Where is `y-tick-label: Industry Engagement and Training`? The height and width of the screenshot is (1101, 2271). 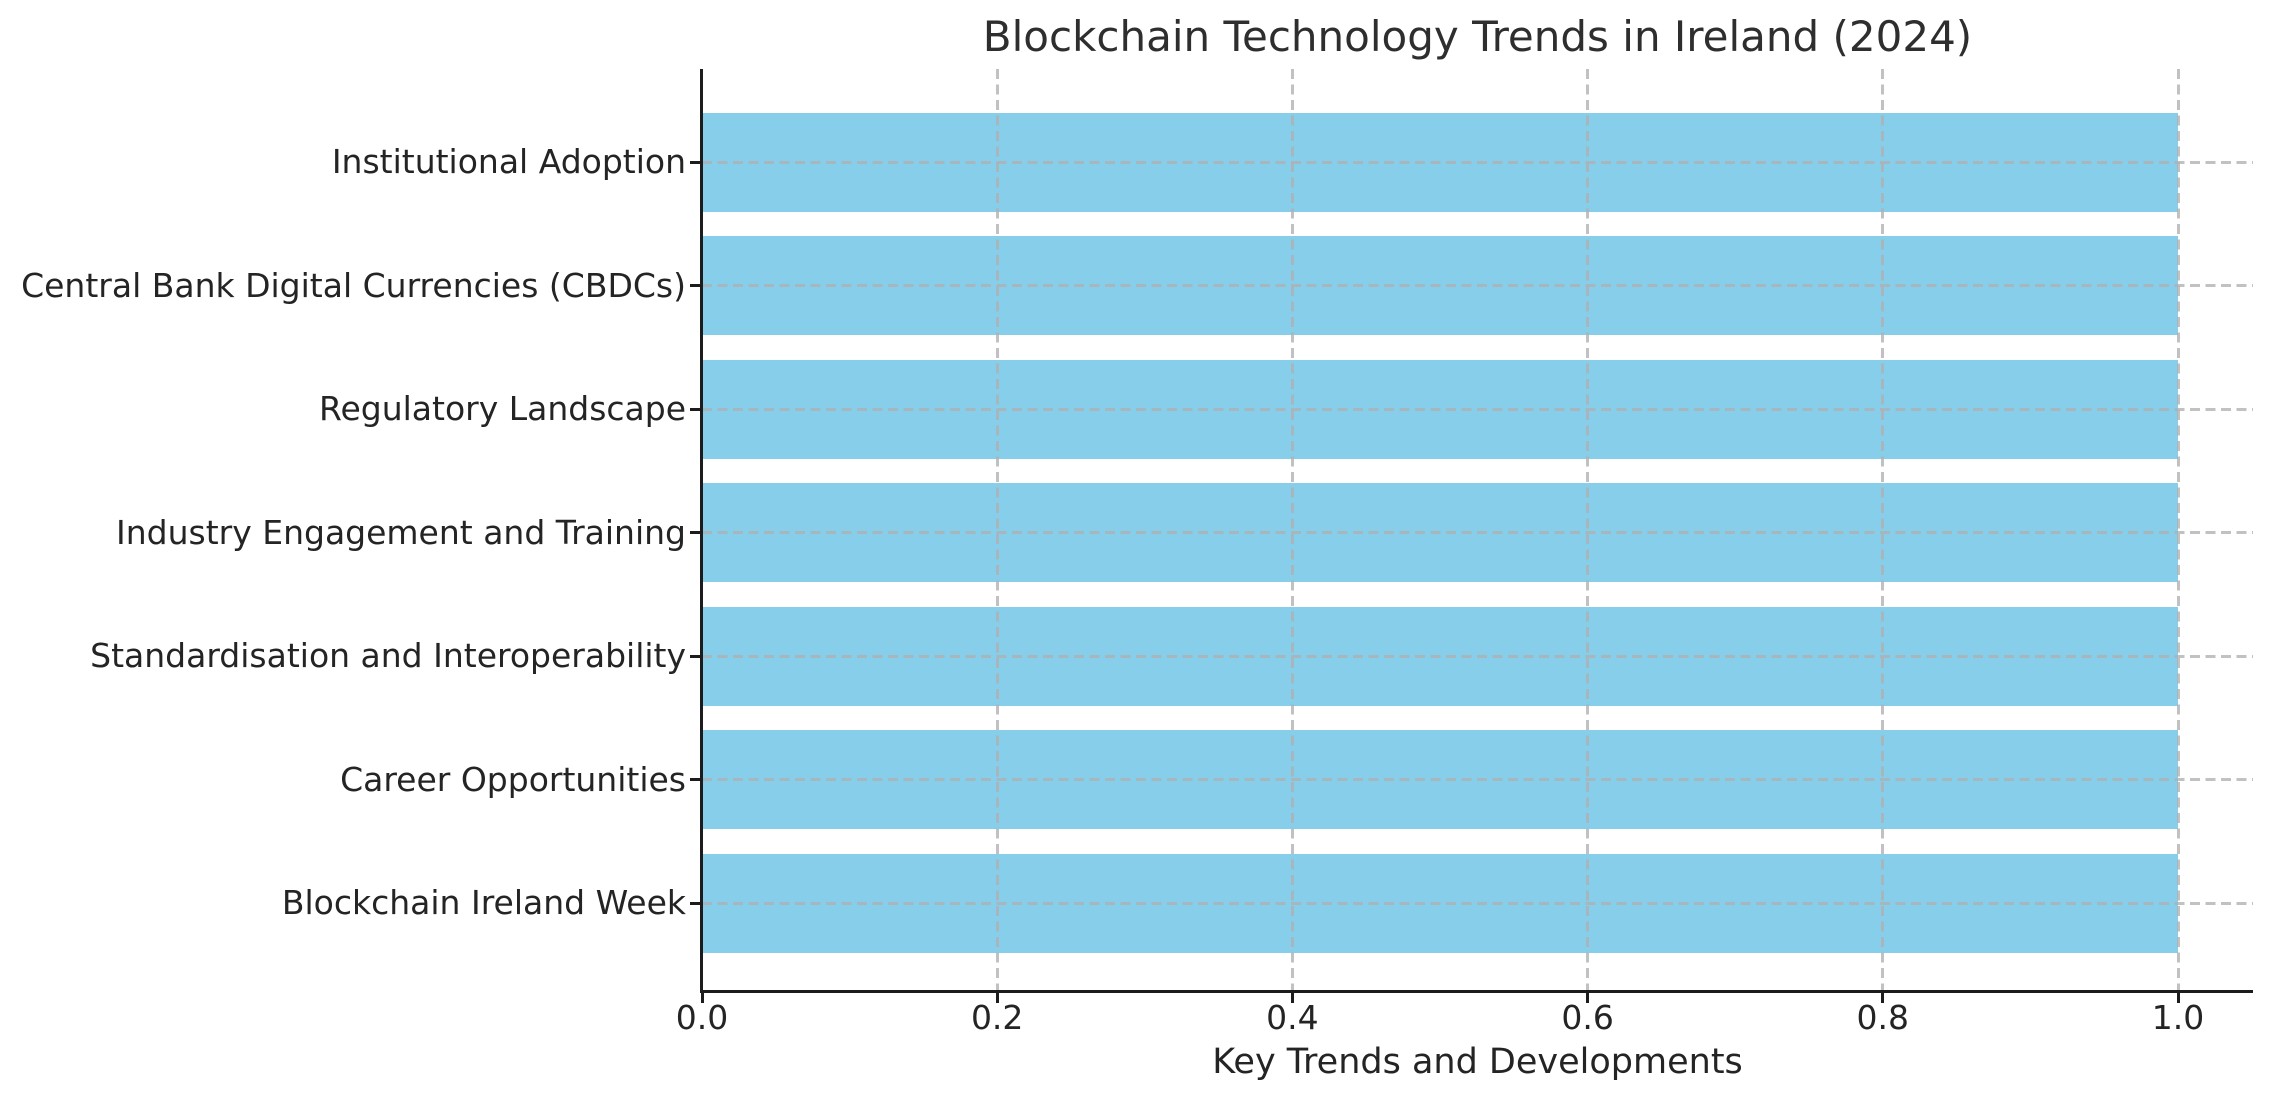 y-tick-label: Industry Engagement and Training is located at coordinates (401, 532).